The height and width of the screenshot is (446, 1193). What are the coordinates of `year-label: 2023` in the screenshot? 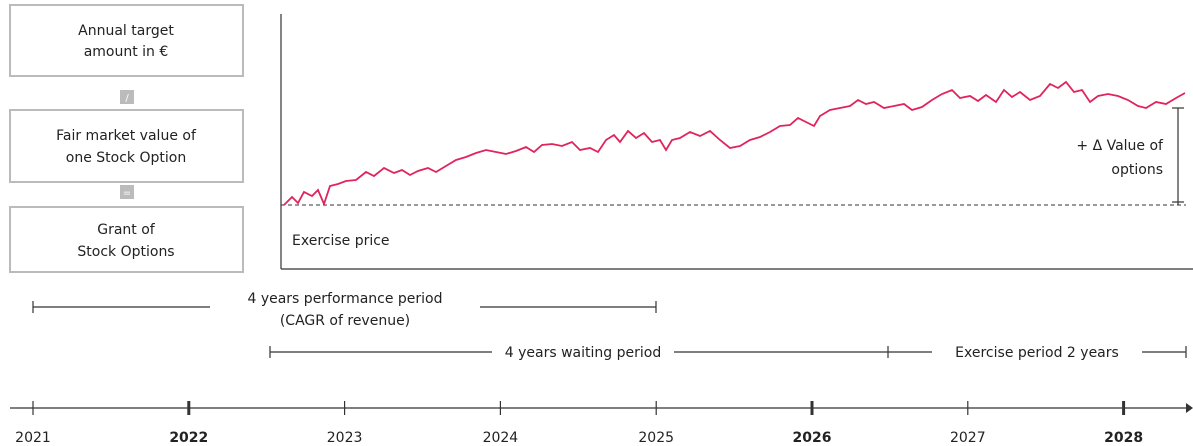 It's located at (345, 438).